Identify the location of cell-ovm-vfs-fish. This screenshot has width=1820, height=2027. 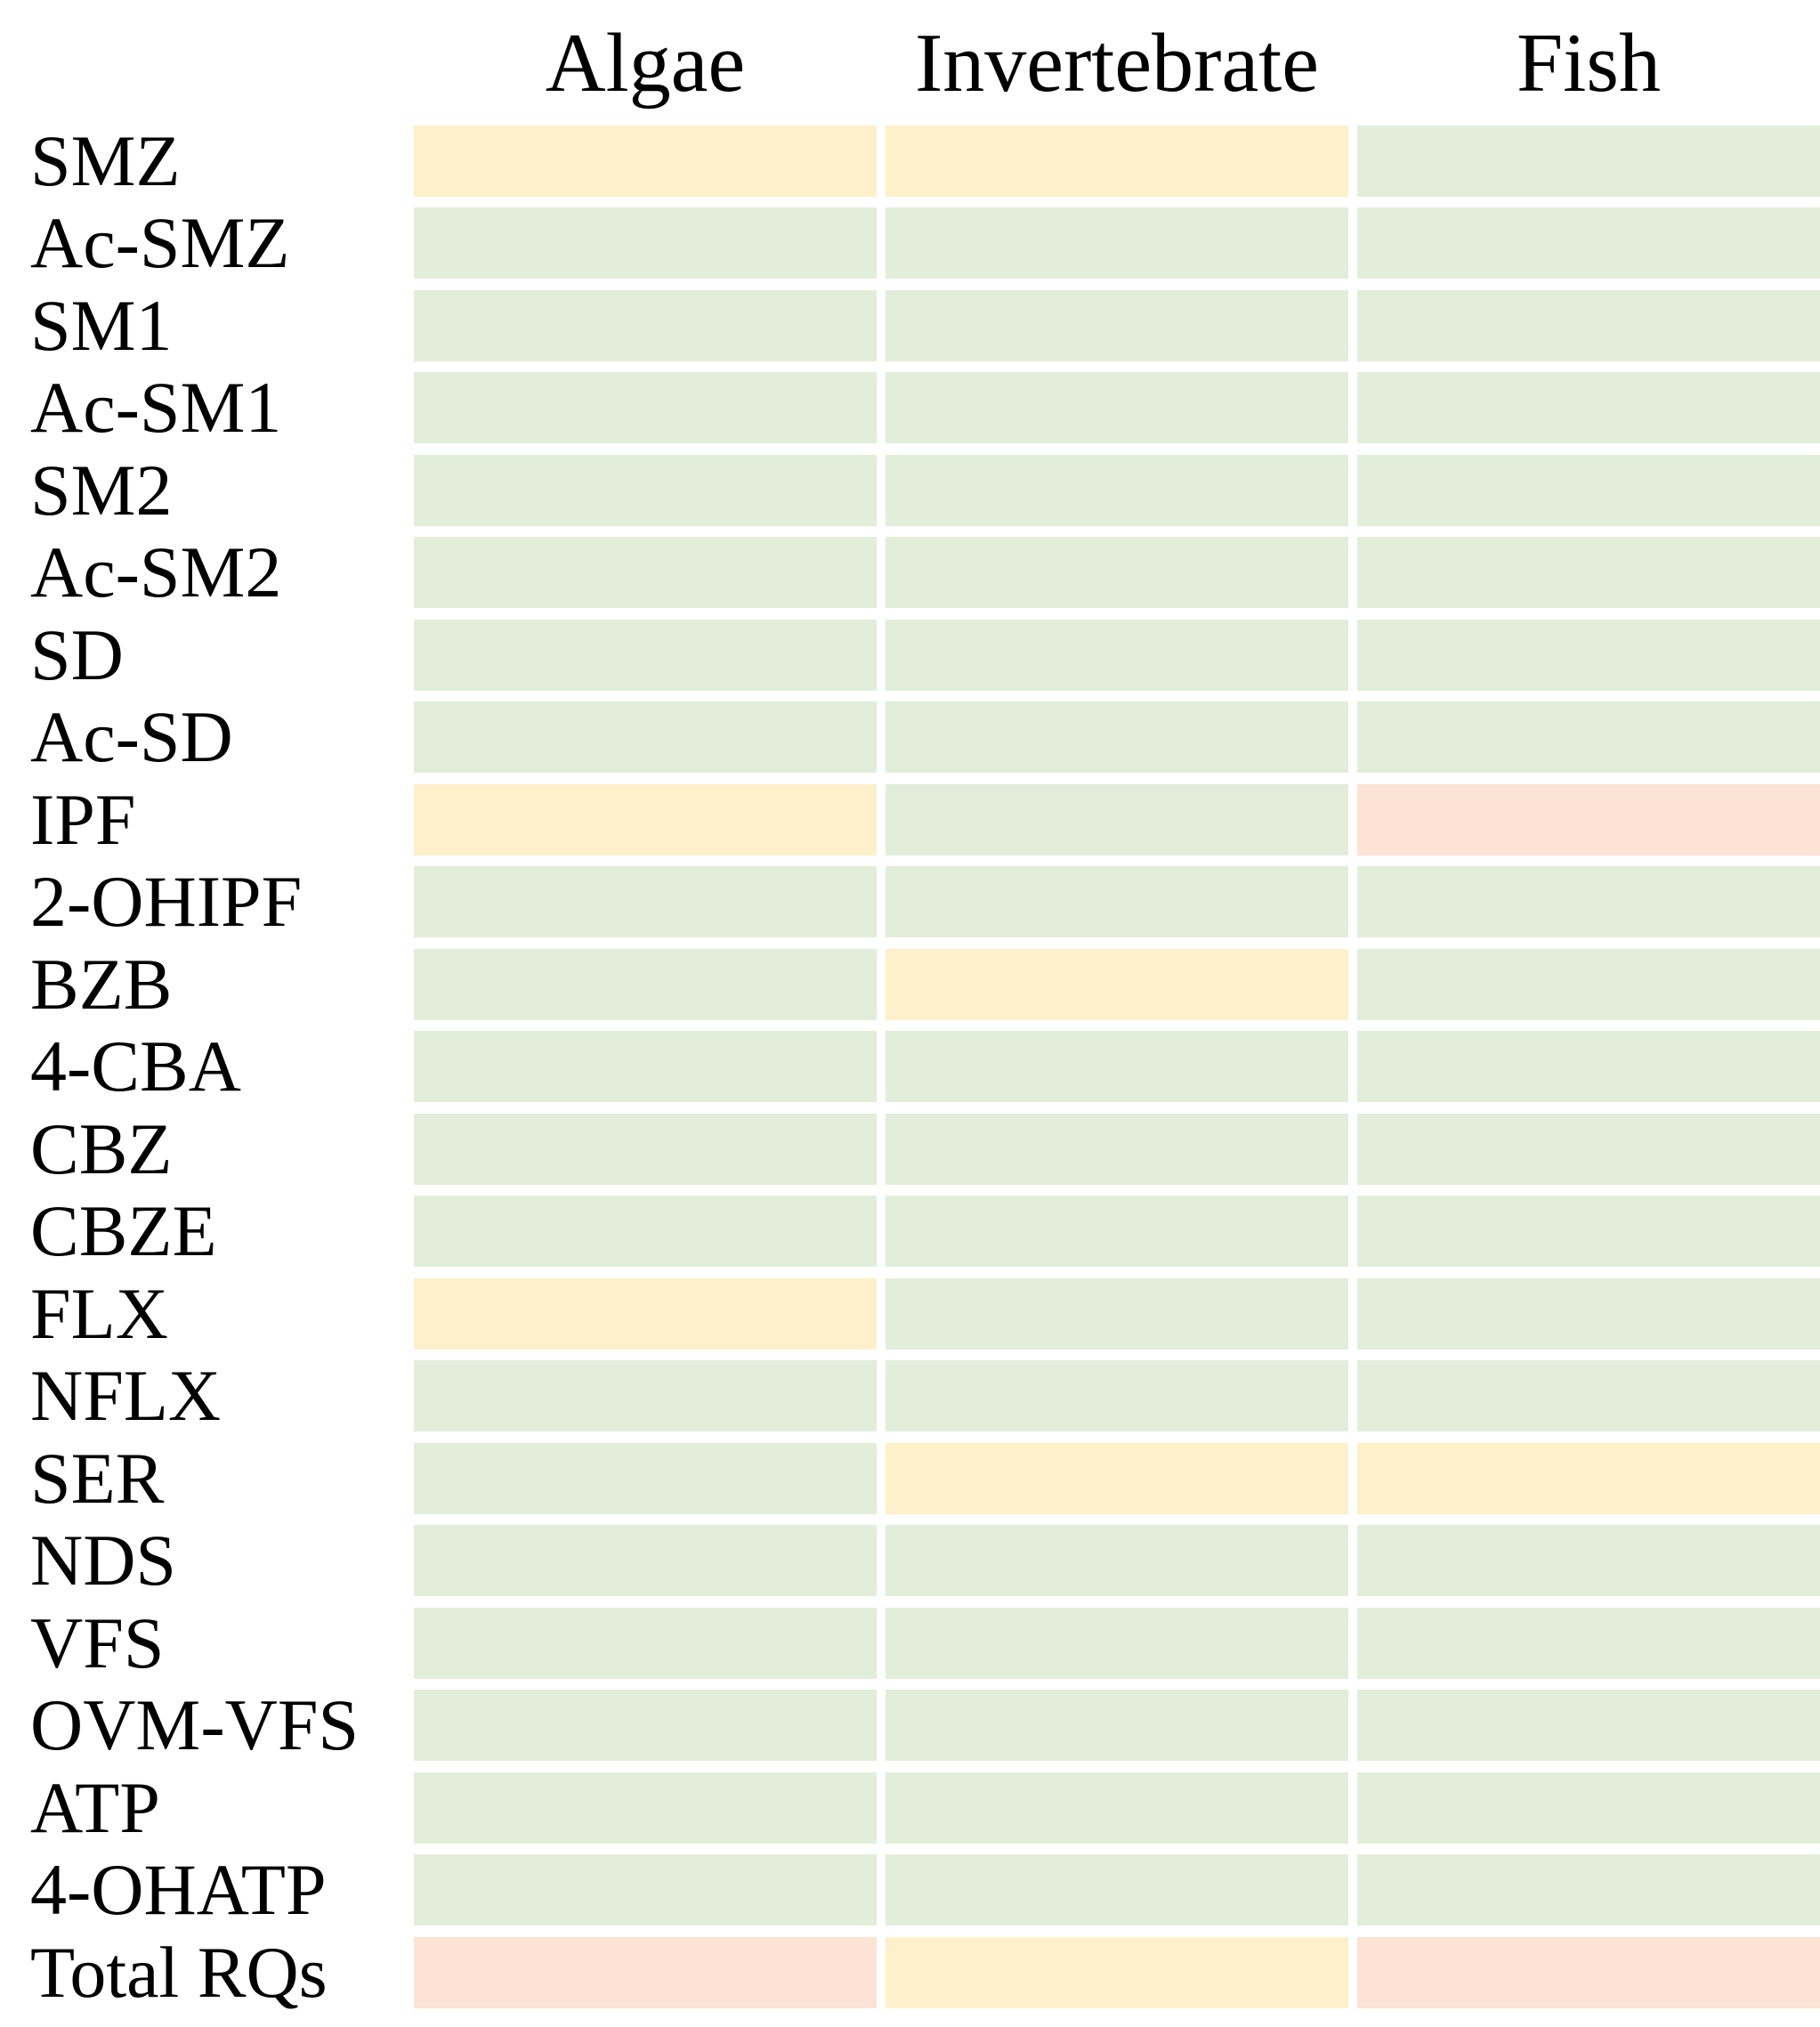
(1588, 1725).